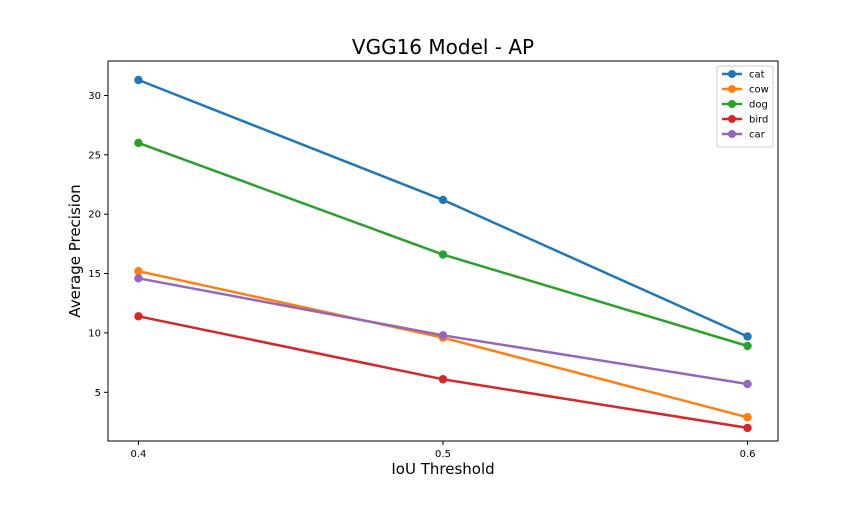 The width and height of the screenshot is (864, 508). Describe the element at coordinates (94, 155) in the screenshot. I see `y-tick-label: 25` at that location.